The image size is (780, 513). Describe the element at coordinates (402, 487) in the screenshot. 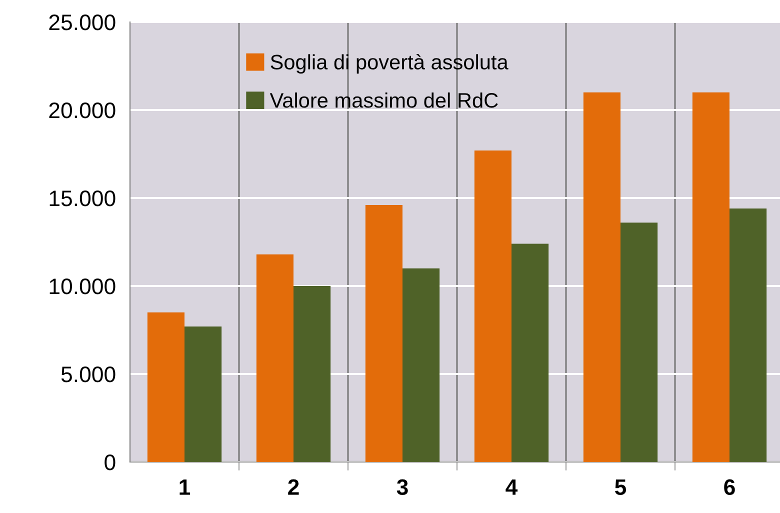

I see `x-tick-label: 3` at that location.